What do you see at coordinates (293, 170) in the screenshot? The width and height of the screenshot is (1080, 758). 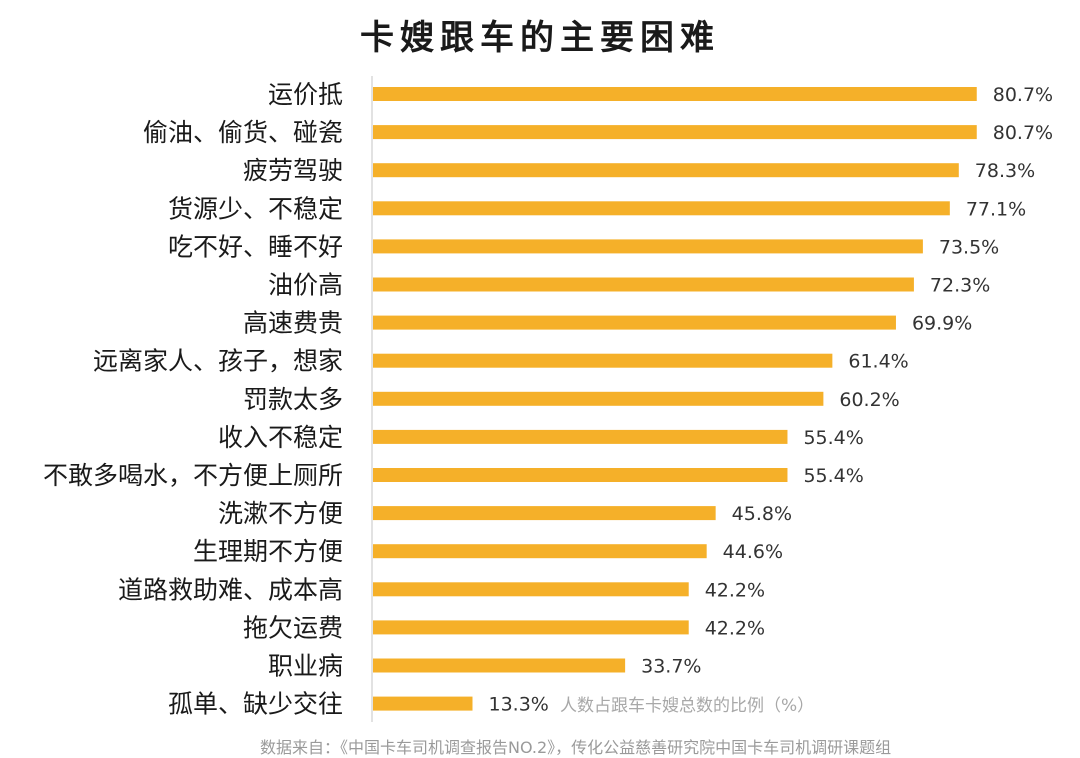 I see `category-label: 疲劳驾驶` at bounding box center [293, 170].